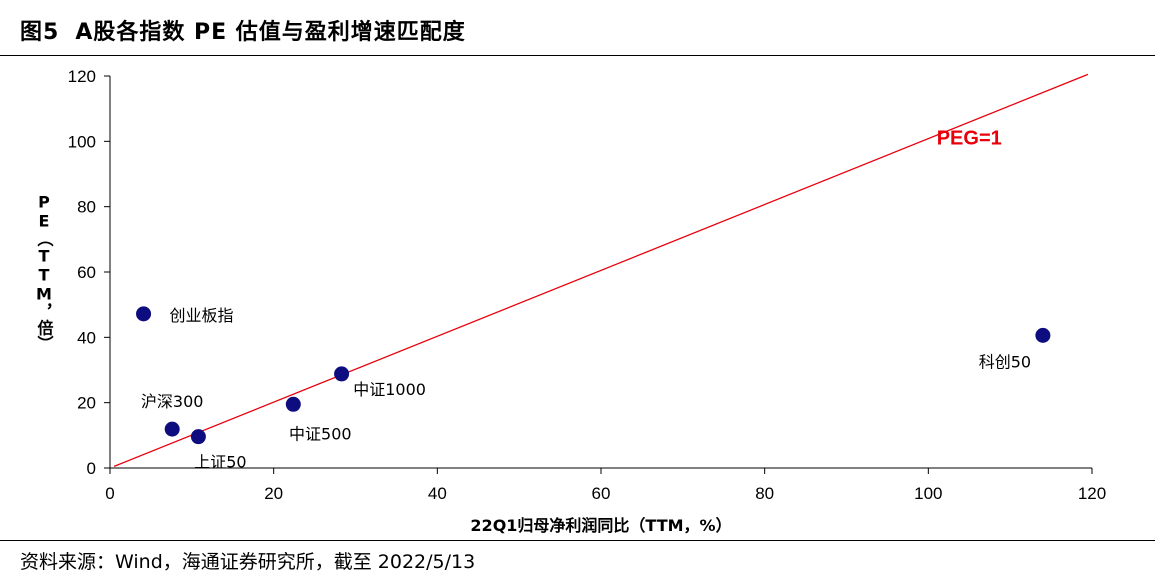 Image resolution: width=1155 pixels, height=576 pixels. I want to click on x-tick-label: 120, so click(1092, 493).